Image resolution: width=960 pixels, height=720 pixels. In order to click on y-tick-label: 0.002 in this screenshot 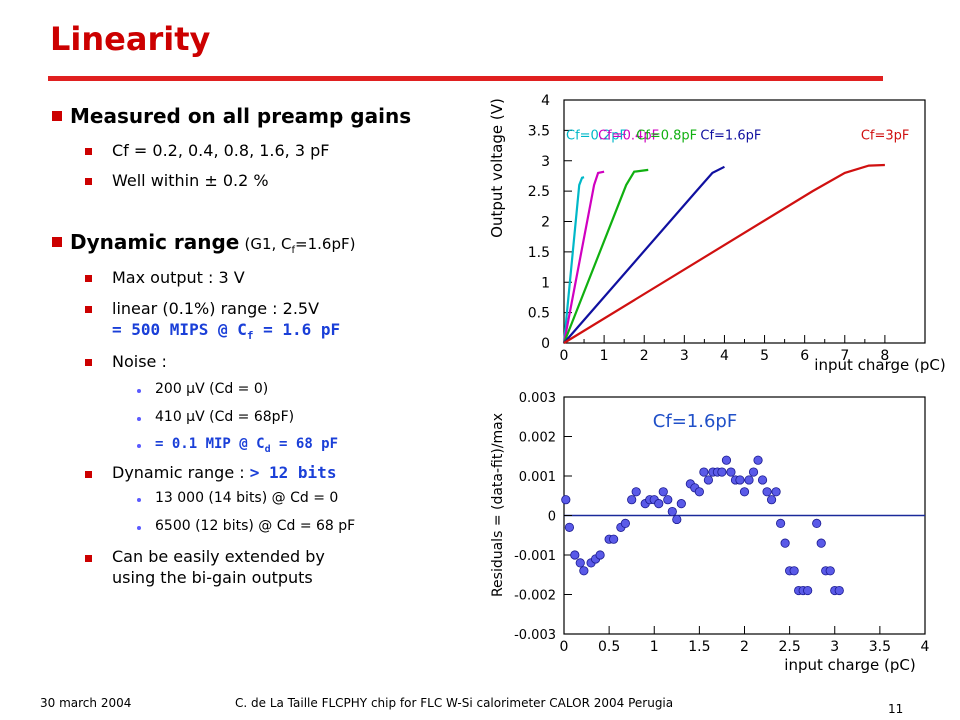, I will do `click(537, 438)`.